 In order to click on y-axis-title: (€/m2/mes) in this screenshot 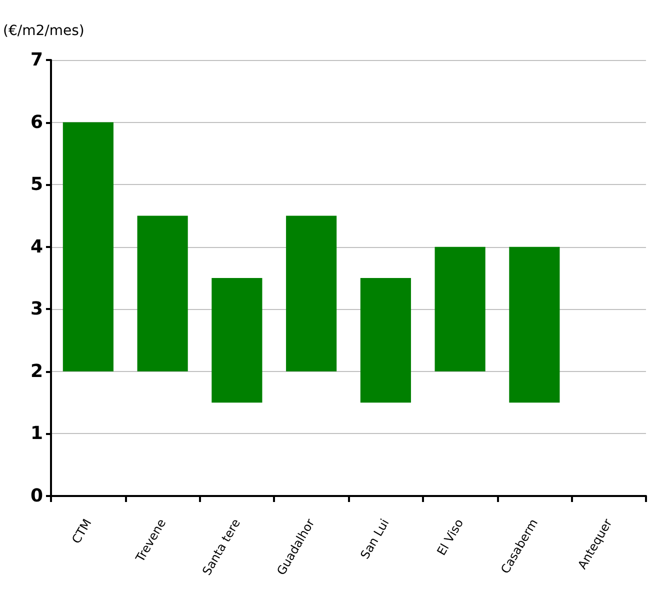, I will do `click(43, 31)`.